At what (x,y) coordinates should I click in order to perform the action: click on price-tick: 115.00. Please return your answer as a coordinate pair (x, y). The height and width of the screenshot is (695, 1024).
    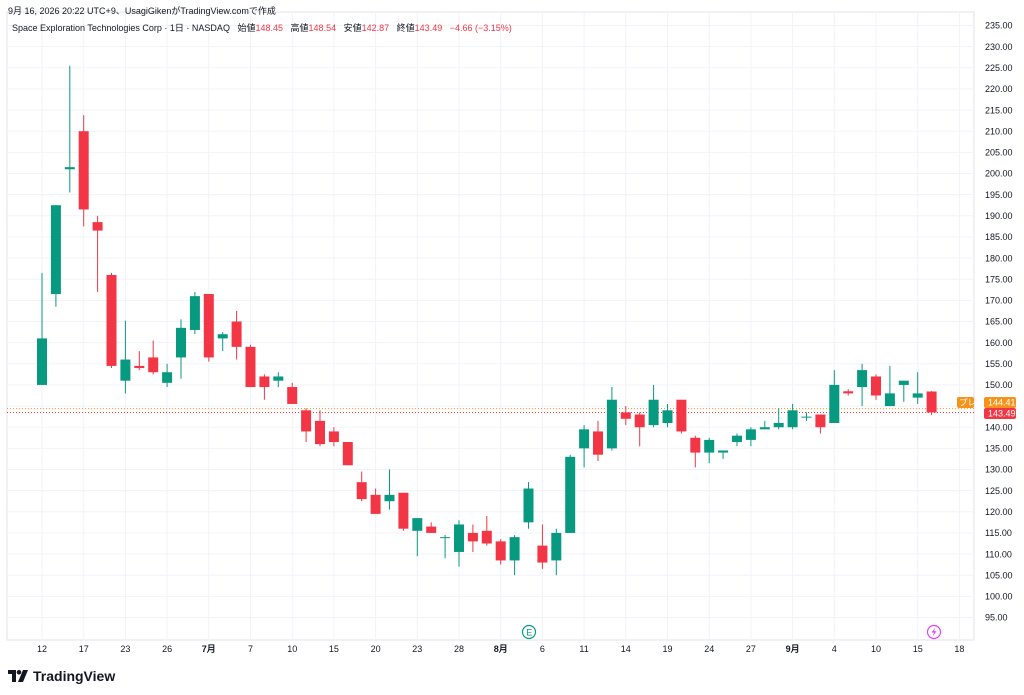
    Looking at the image, I should click on (998, 533).